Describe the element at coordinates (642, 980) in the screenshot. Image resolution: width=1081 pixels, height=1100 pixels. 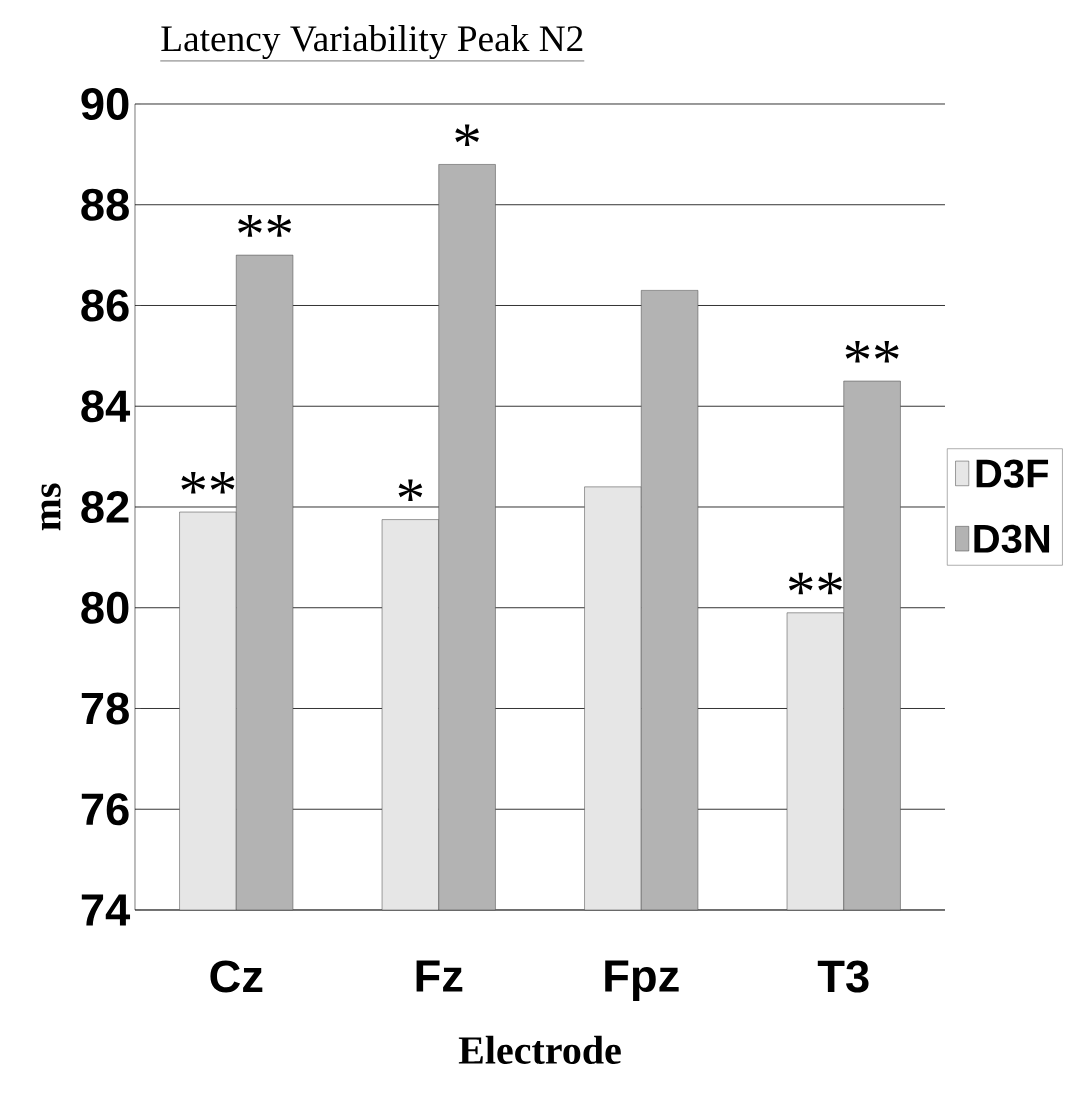
I see `x-tick-label: Fpz` at that location.